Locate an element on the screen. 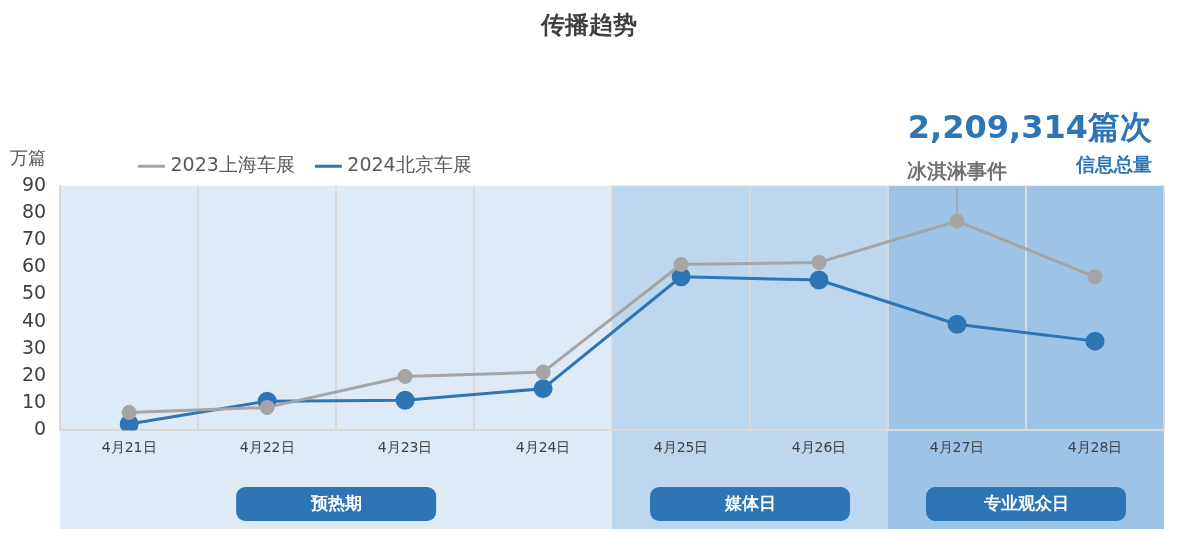 The image size is (1183, 537). x-tick-label: 4月26日 is located at coordinates (819, 447).